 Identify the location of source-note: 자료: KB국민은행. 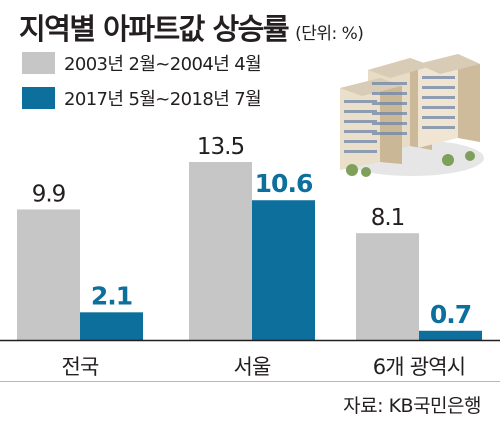
(412, 406).